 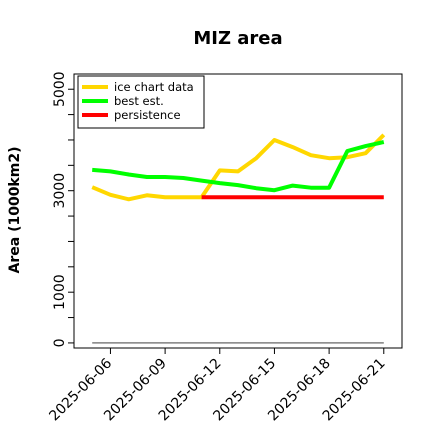 I want to click on legend-label-ice-chart-data: ice chart data, so click(x=154, y=87).